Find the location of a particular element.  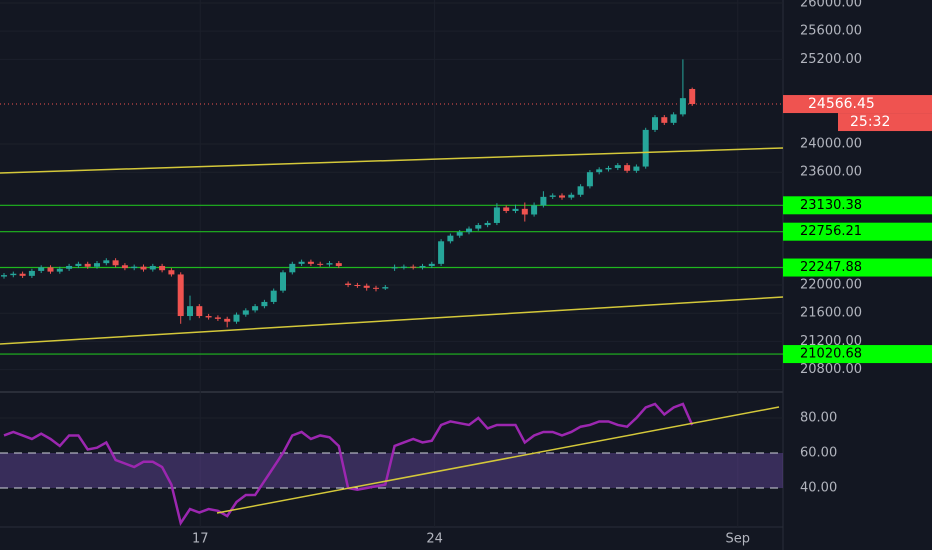

price-label-box is located at coordinates (857, 104).